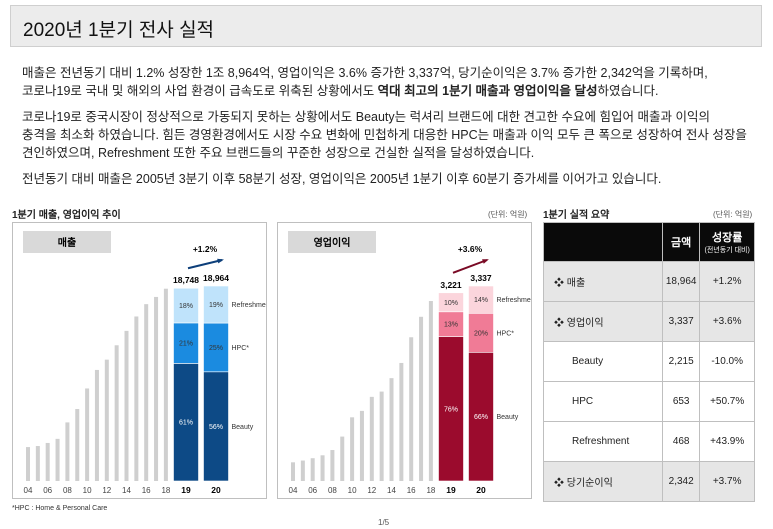  What do you see at coordinates (481, 300) in the screenshot?
I see `segment-label: 14%` at bounding box center [481, 300].